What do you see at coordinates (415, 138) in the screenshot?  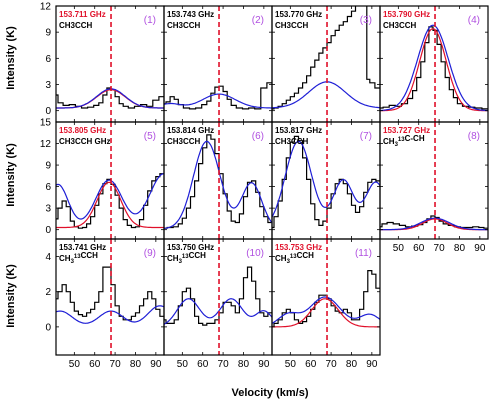 I see `molecule-label-part: C-CH` at bounding box center [415, 138].